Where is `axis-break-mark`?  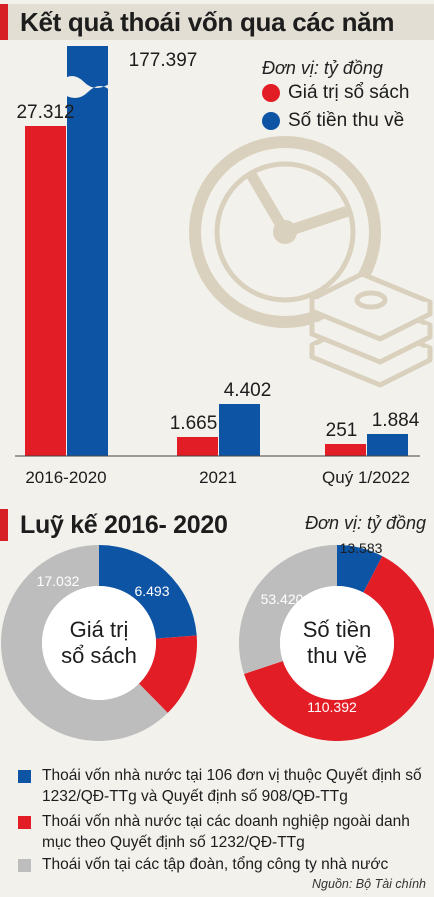 axis-break-mark is located at coordinates (86, 87).